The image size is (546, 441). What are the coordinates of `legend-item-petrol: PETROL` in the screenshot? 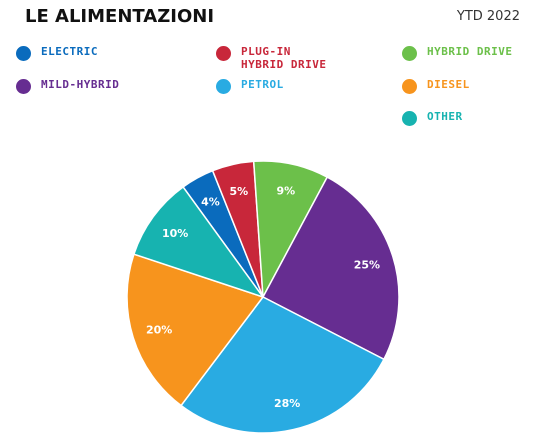 It's located at (250, 86).